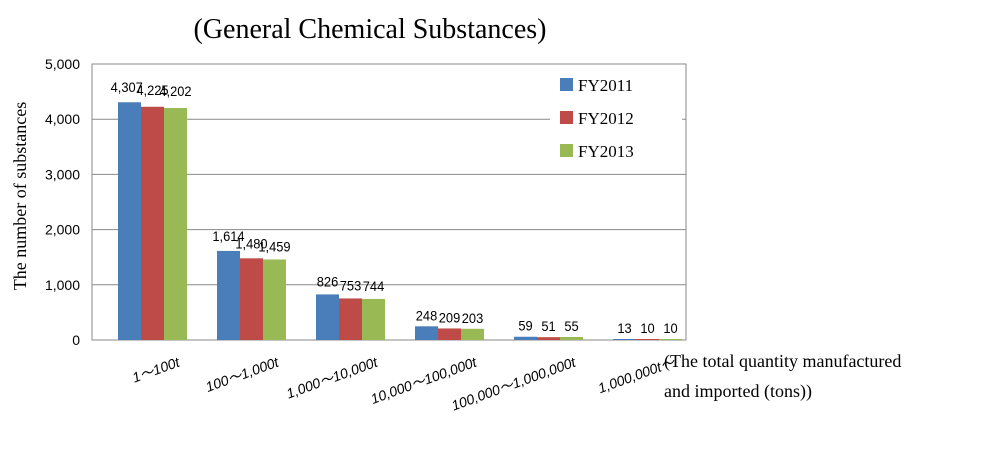 The height and width of the screenshot is (457, 982). Describe the element at coordinates (152, 90) in the screenshot. I see `data-label: 4,225` at that location.